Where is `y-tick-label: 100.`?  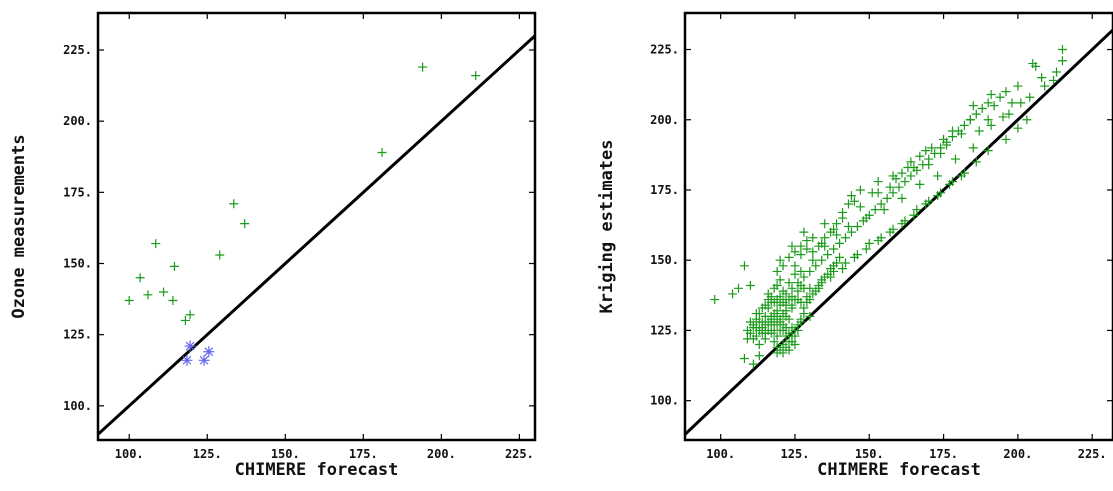
y-tick-label: 100. is located at coordinates (664, 401).